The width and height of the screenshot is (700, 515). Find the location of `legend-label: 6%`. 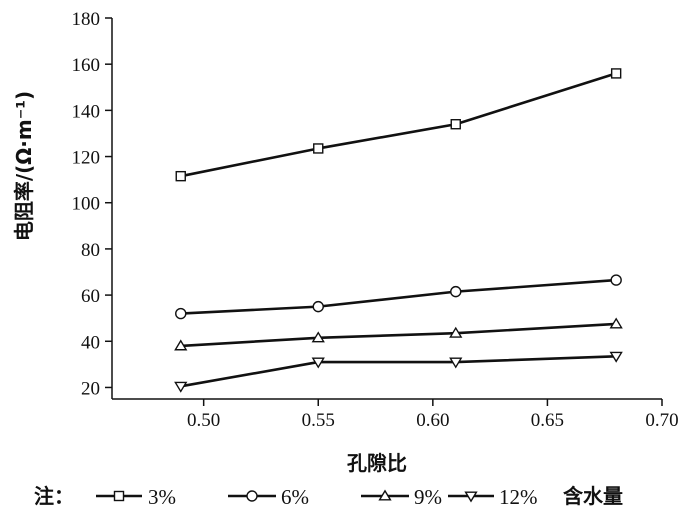

legend-label: 6% is located at coordinates (295, 497).